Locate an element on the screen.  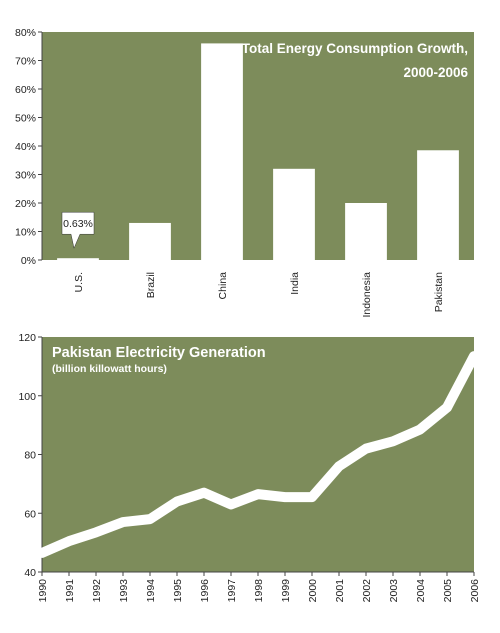
bar-y-tick-label: 10% is located at coordinates (25, 233).